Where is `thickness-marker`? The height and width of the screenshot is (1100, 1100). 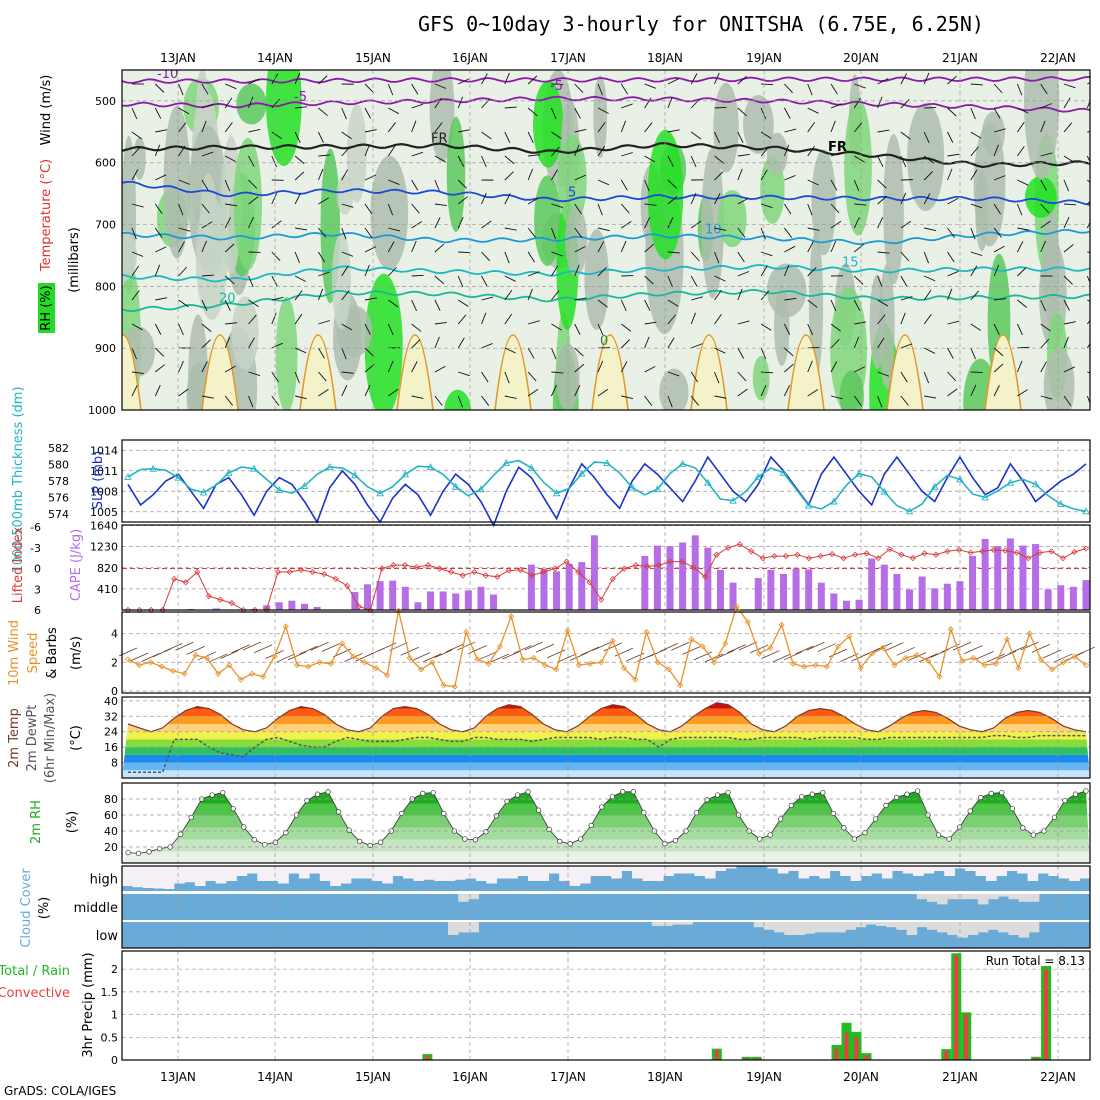 thickness-marker is located at coordinates (329, 467).